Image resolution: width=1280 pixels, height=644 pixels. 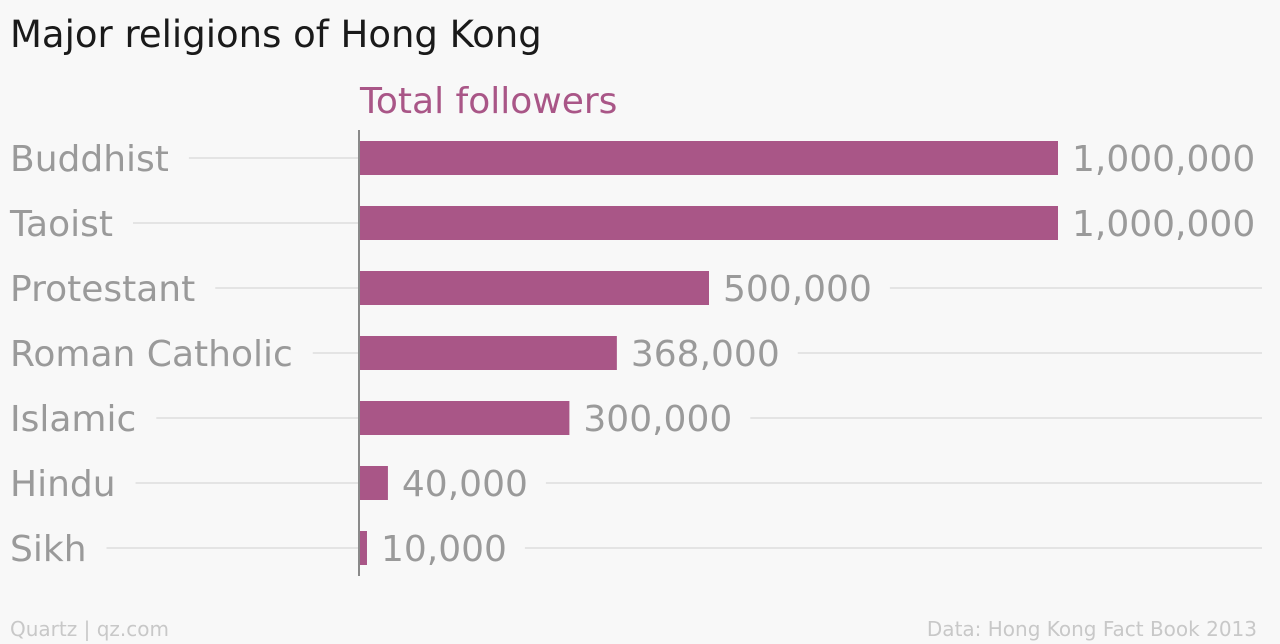 What do you see at coordinates (705, 354) in the screenshot?
I see `value-label: 368,000` at bounding box center [705, 354].